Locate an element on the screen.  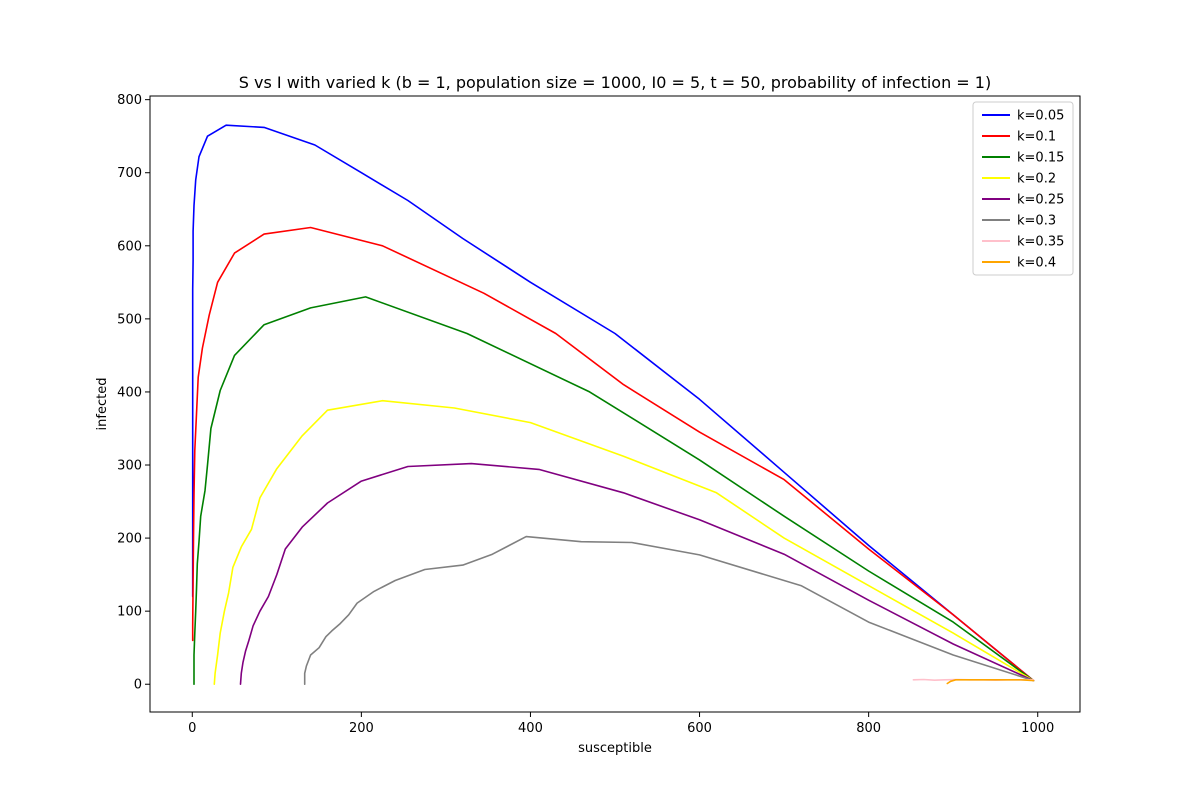
y-tick-label: 300 is located at coordinates (129, 466).